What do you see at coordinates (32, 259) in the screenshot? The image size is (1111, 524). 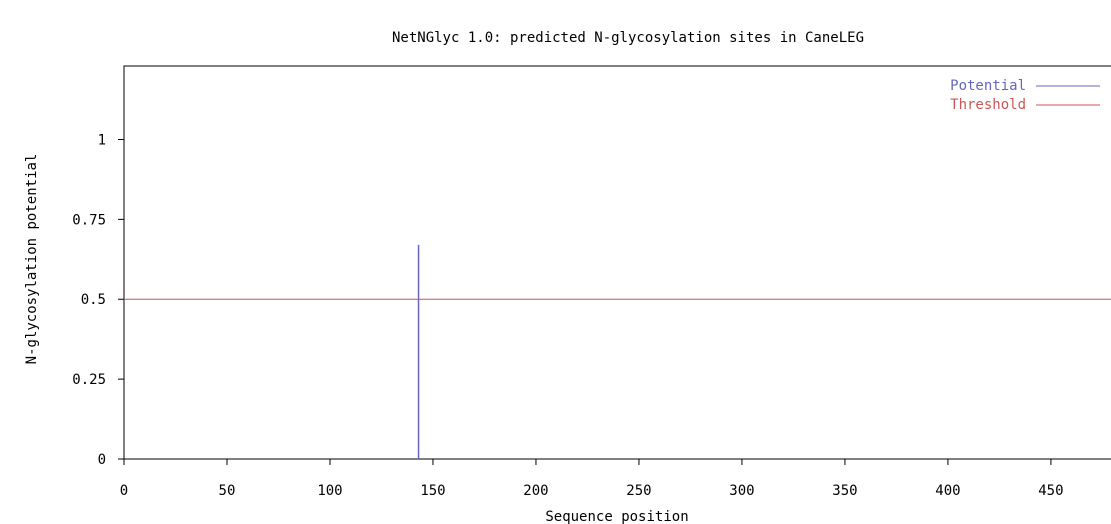 I see `y-axis-label: N-glycosylation potential` at bounding box center [32, 259].